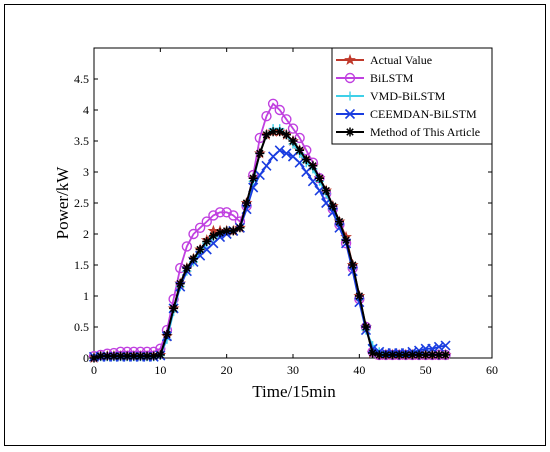 This screenshot has width=550, height=452. Describe the element at coordinates (86, 110) in the screenshot. I see `y-tick-label: 4` at that location.